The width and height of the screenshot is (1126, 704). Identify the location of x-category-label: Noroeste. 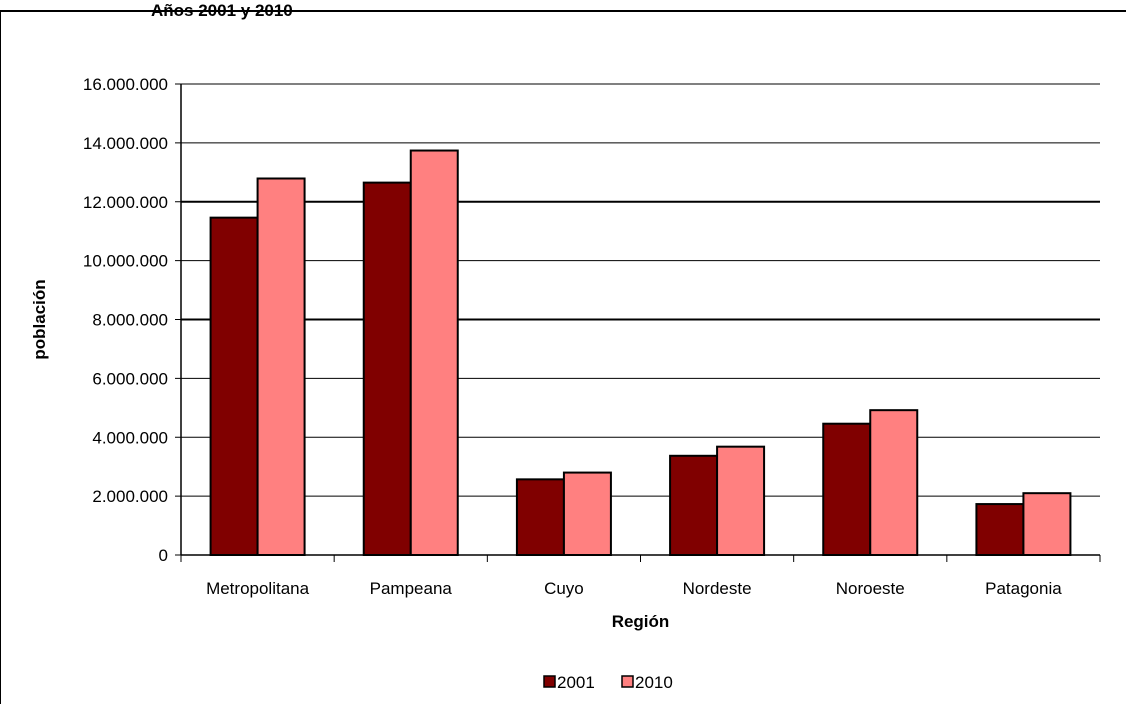
(870, 588).